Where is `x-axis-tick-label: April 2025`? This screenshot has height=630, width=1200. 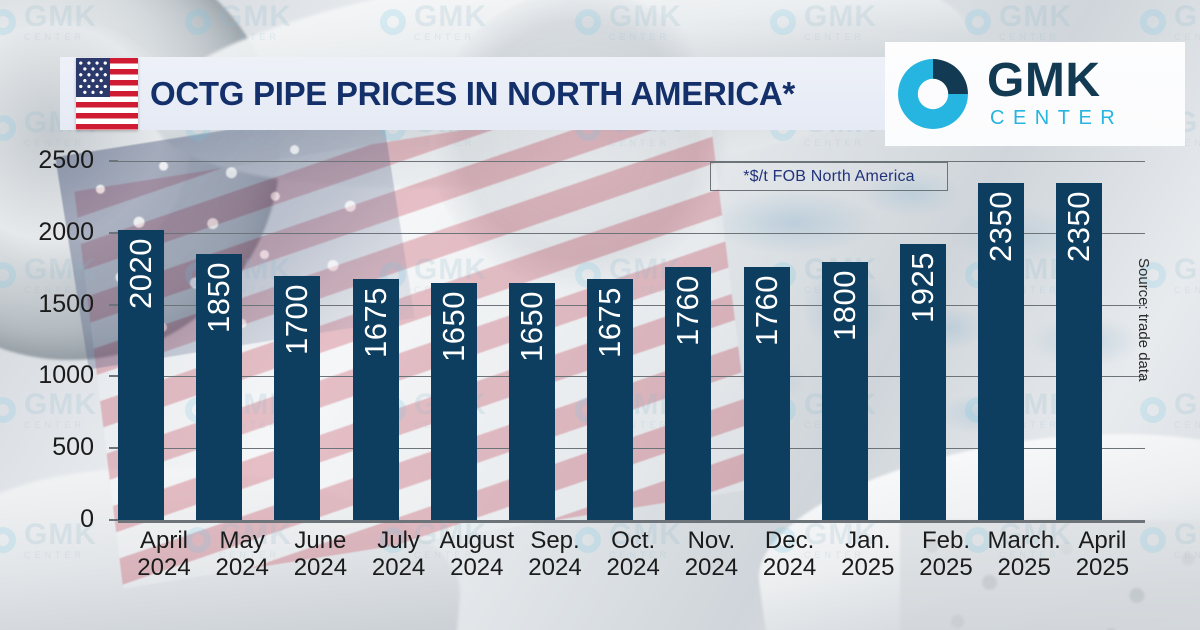 x-axis-tick-label: April 2025 is located at coordinates (1102, 554).